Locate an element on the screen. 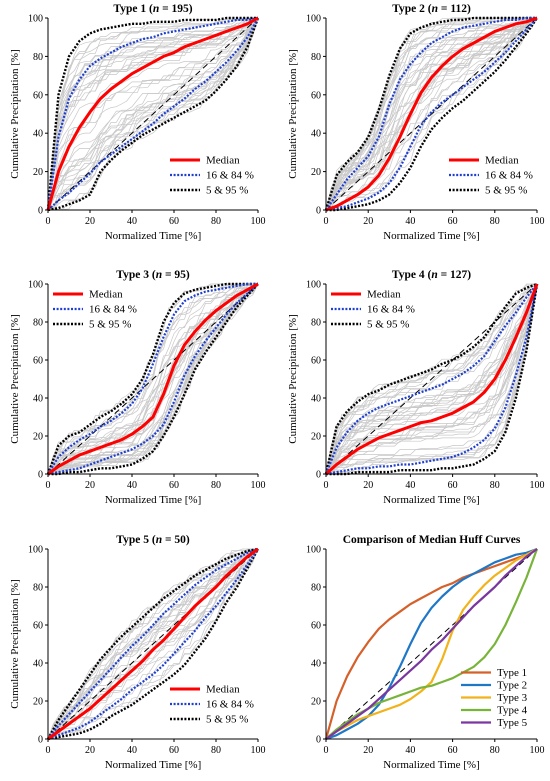 The height and width of the screenshot is (781, 550). x-tick-label: 20 is located at coordinates (368, 750).